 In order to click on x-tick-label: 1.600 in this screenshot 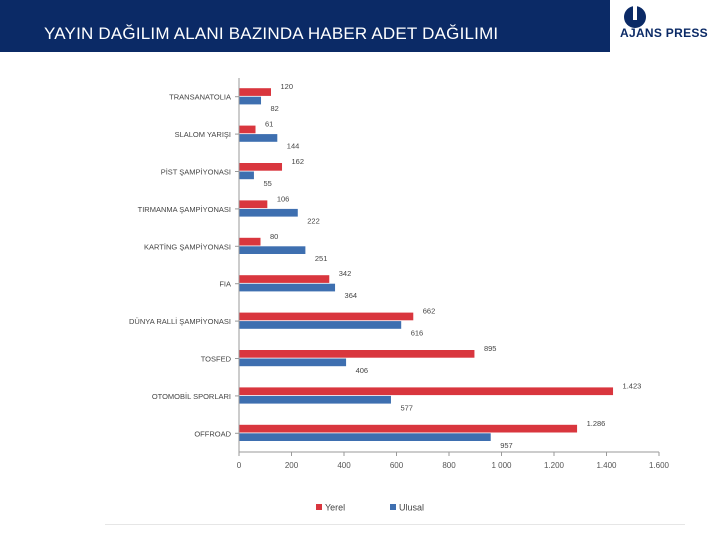, I will do `click(659, 465)`.